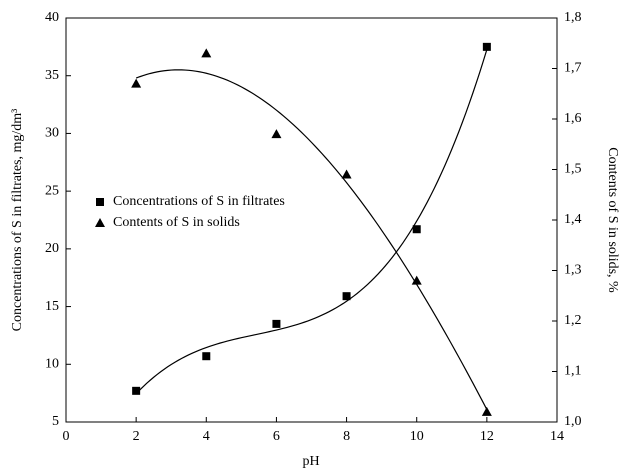 This screenshot has width=629, height=473. I want to click on x-tick-label: 10, so click(417, 436).